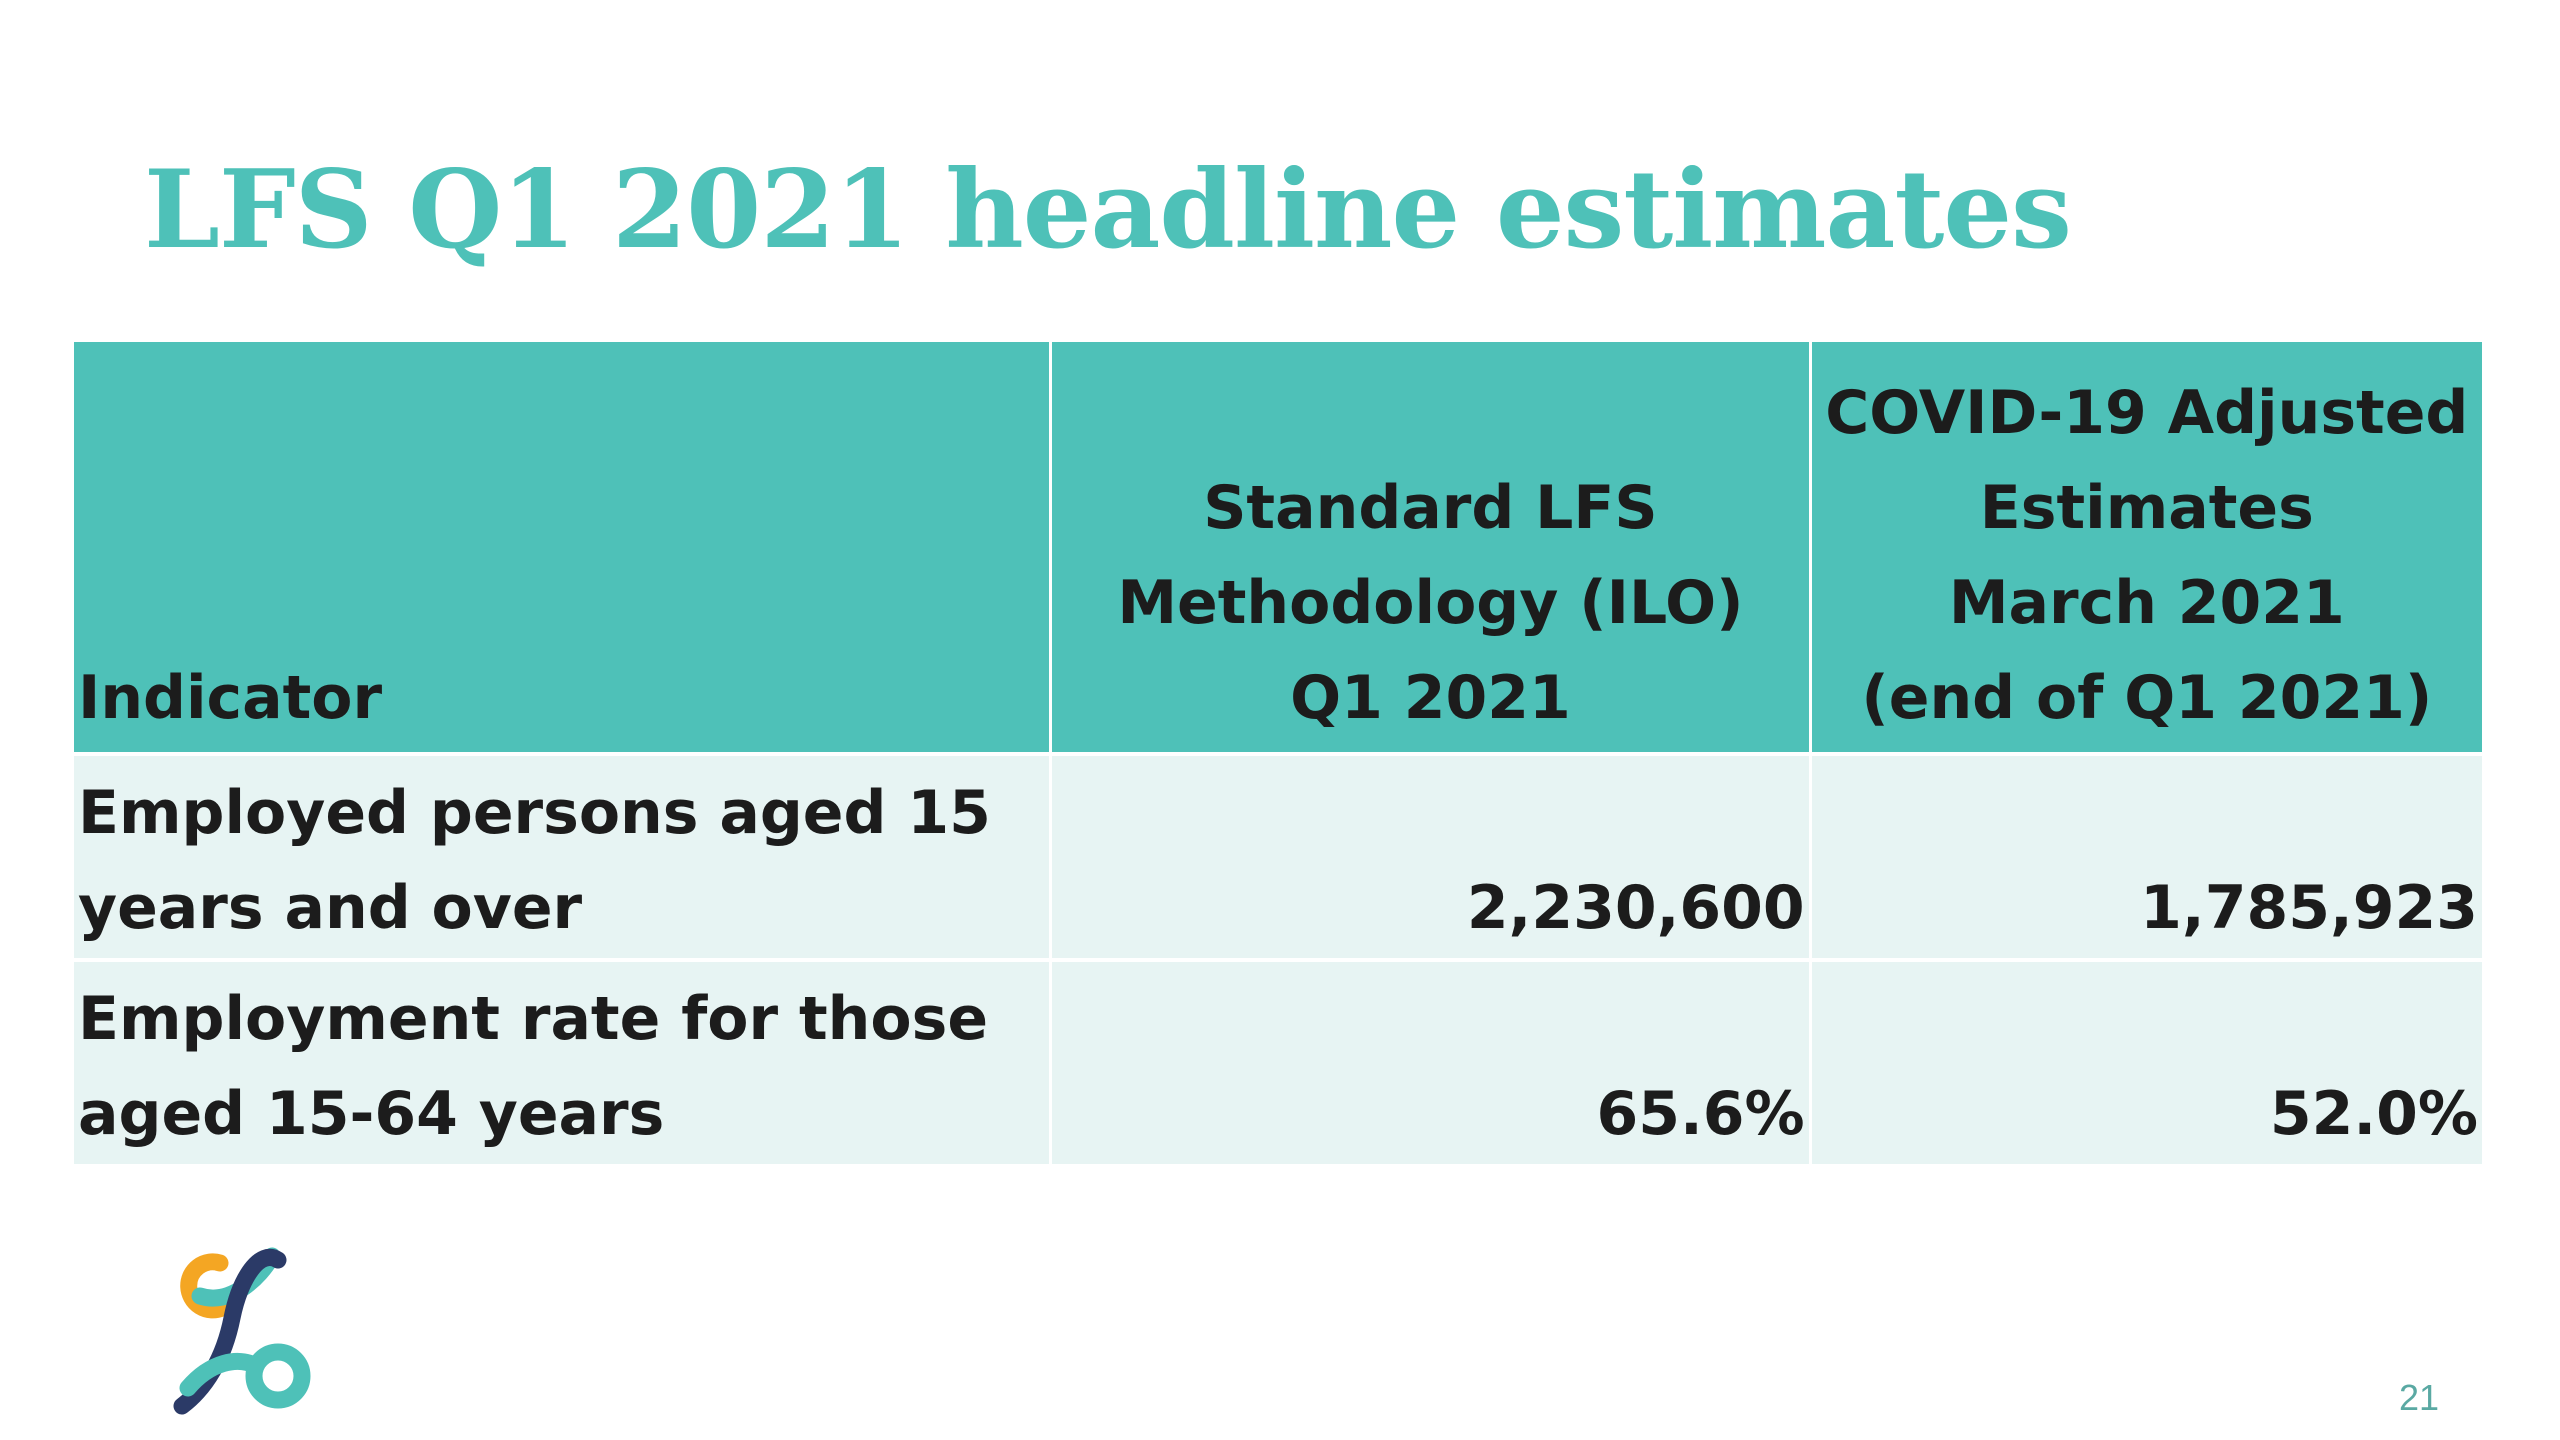  I want to click on header-indicator-label: Indicator, so click(230, 698).